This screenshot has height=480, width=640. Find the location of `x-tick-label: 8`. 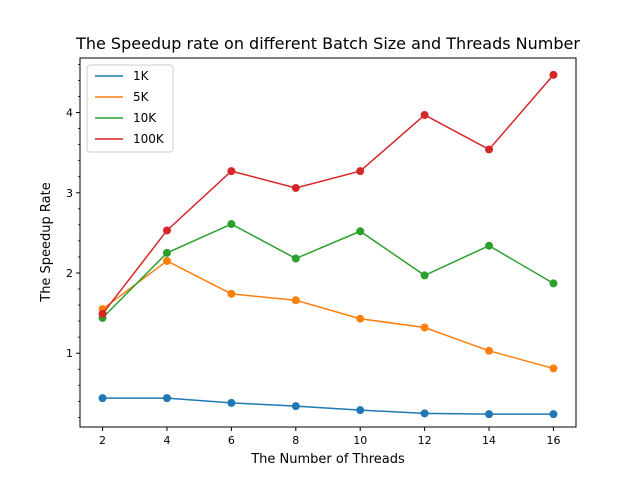

x-tick-label: 8 is located at coordinates (295, 440).